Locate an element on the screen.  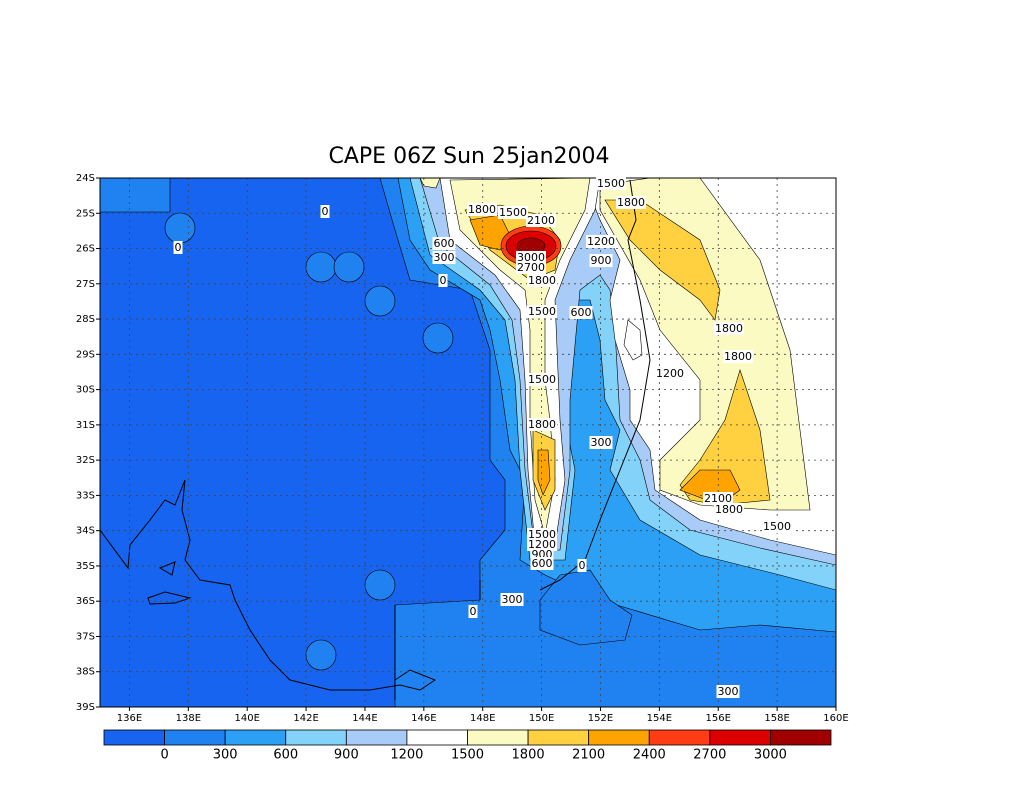
x-tick-label: 158E is located at coordinates (776, 718).